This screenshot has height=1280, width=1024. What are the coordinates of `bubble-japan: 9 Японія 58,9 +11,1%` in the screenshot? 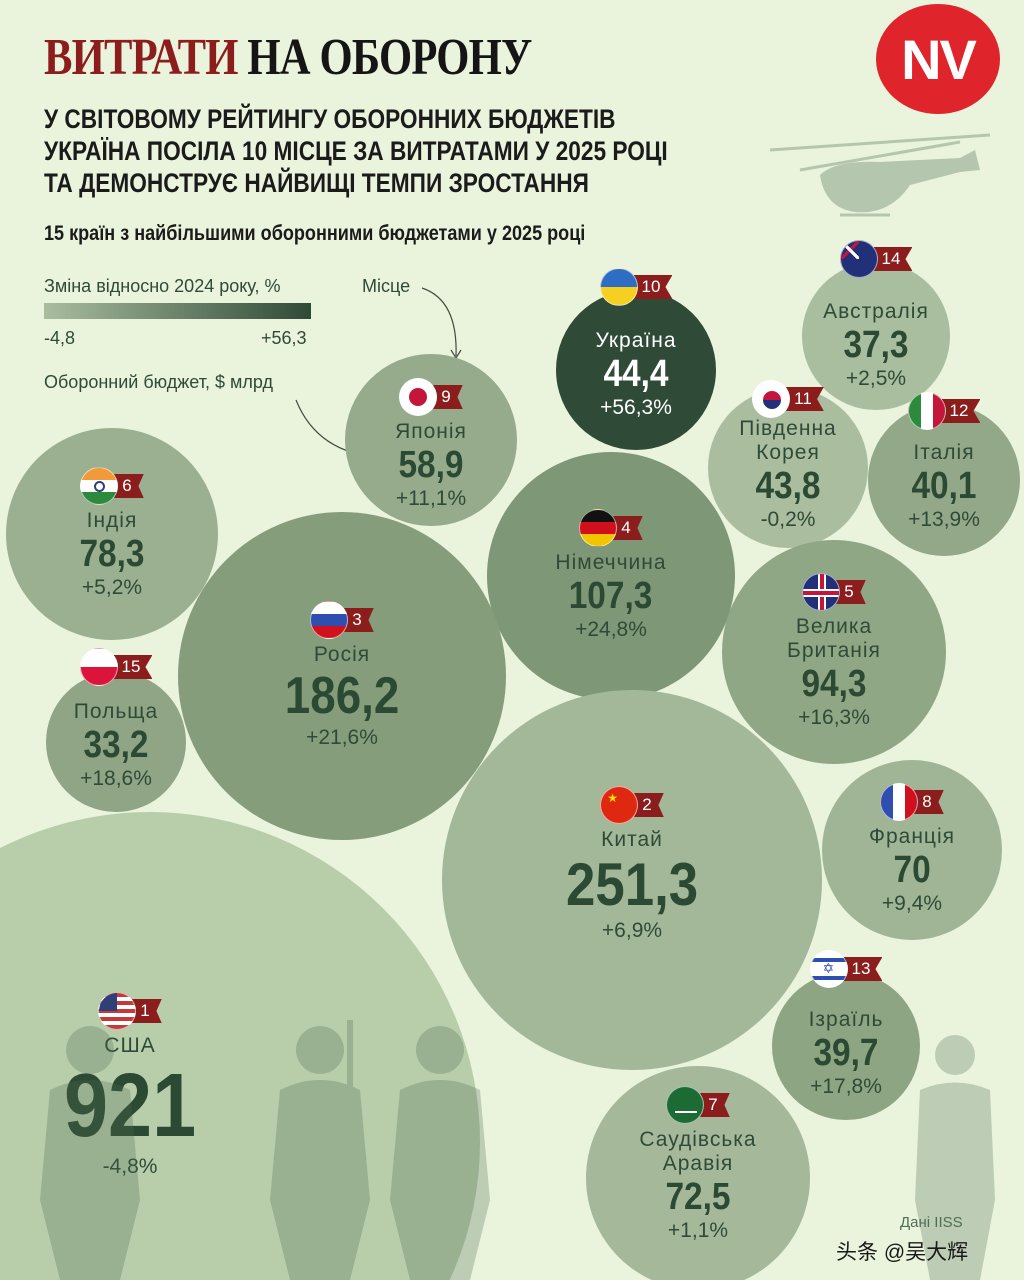 It's located at (431, 440).